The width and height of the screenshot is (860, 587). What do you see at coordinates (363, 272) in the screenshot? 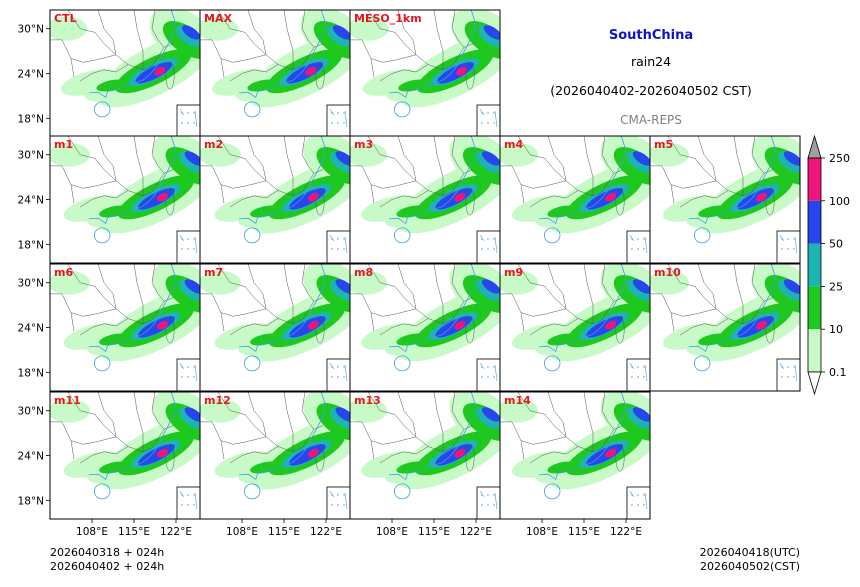
I see `panel-label: m8` at bounding box center [363, 272].